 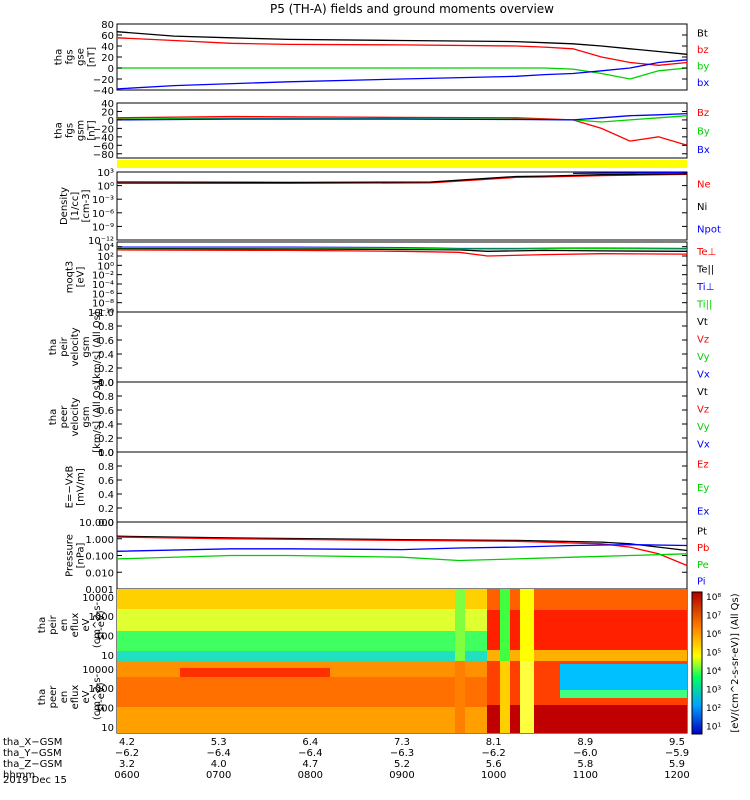 What do you see at coordinates (101, 241) in the screenshot?
I see `y-tick-label: 10⁻¹²` at bounding box center [101, 241].